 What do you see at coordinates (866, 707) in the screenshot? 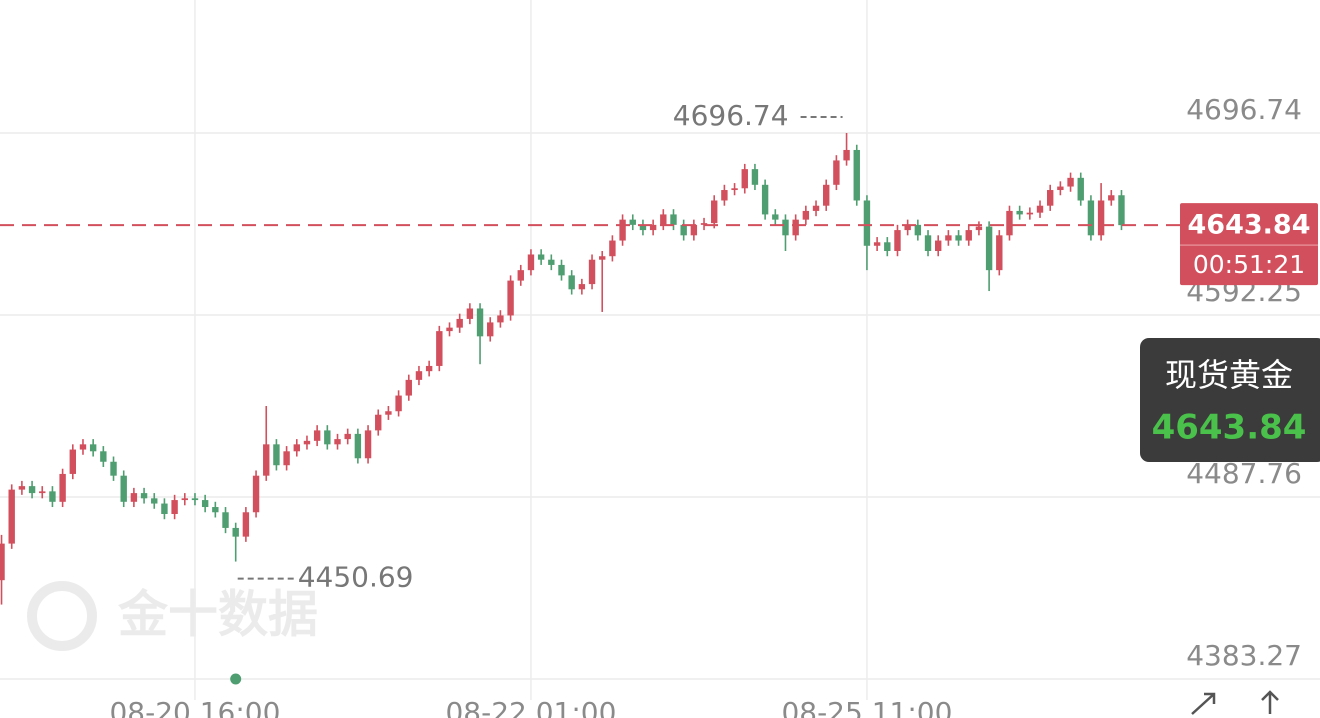
I see `x-tick-label: 08-25 11:00` at bounding box center [866, 707].